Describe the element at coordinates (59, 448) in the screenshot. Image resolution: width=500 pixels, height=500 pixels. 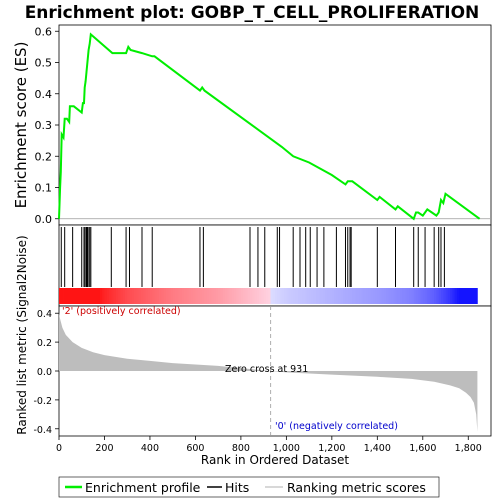
I see `x-tick-label: 0` at that location.